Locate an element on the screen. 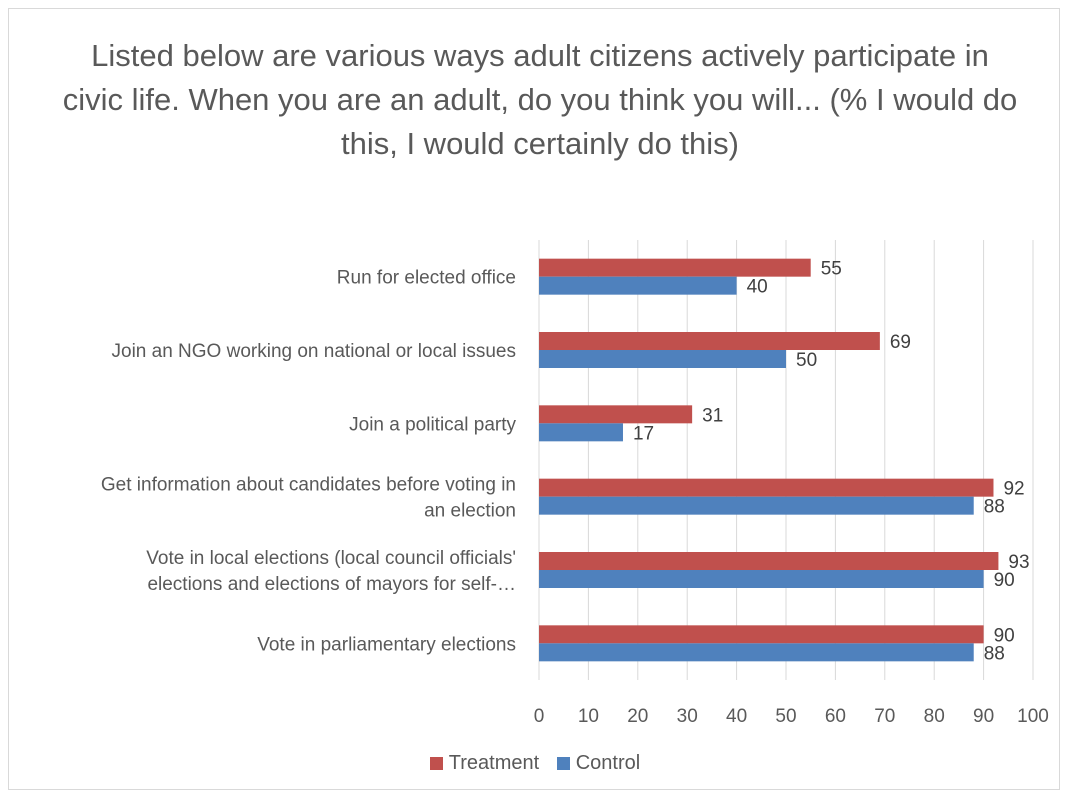 This screenshot has height=798, width=1070. data-label-treatment-1: 69 is located at coordinates (900, 342).